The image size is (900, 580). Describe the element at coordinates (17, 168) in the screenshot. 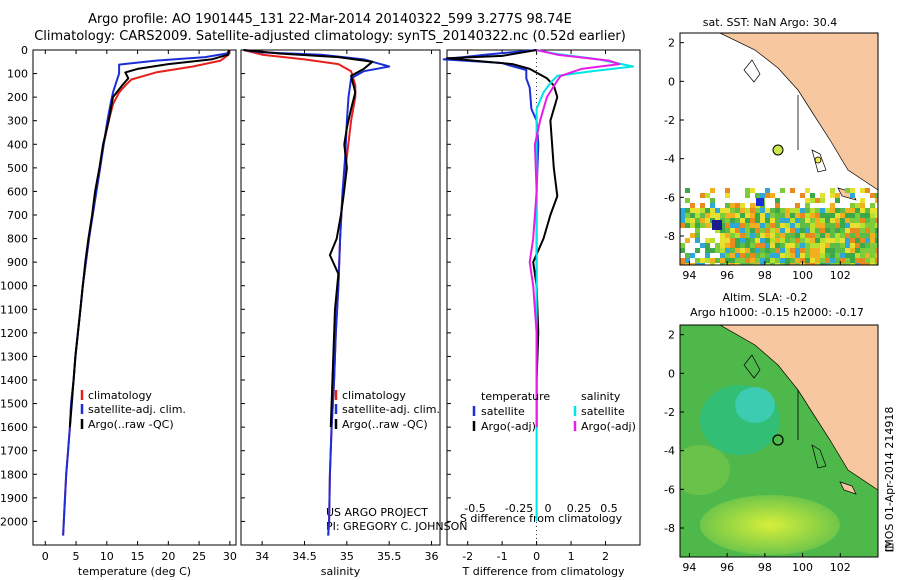

I see `y-tick-label: 500` at that location.